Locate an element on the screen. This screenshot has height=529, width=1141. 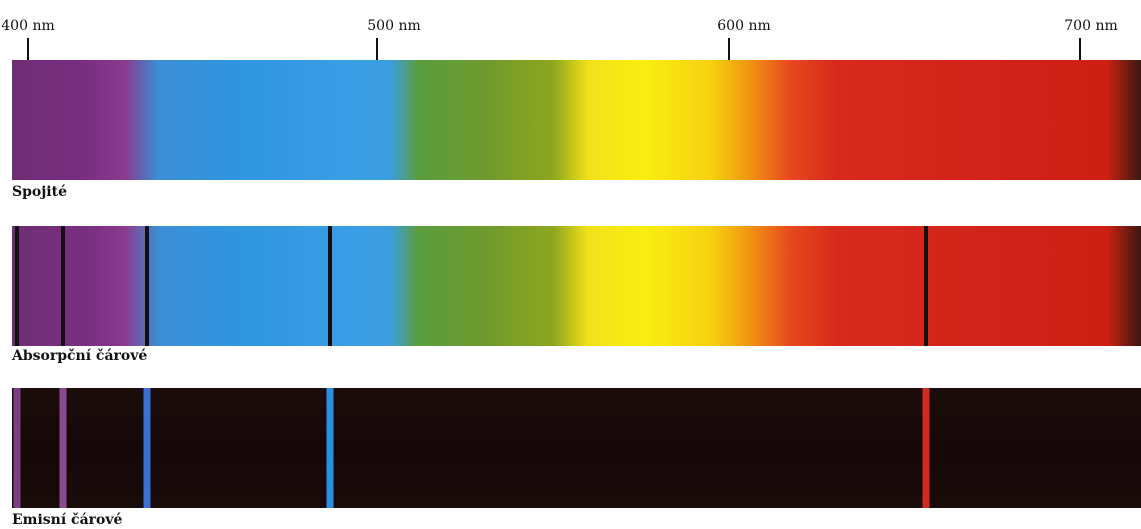
wavelength-axis: 400 nm 500 nm 600 nm 700 nm is located at coordinates (570, 31).